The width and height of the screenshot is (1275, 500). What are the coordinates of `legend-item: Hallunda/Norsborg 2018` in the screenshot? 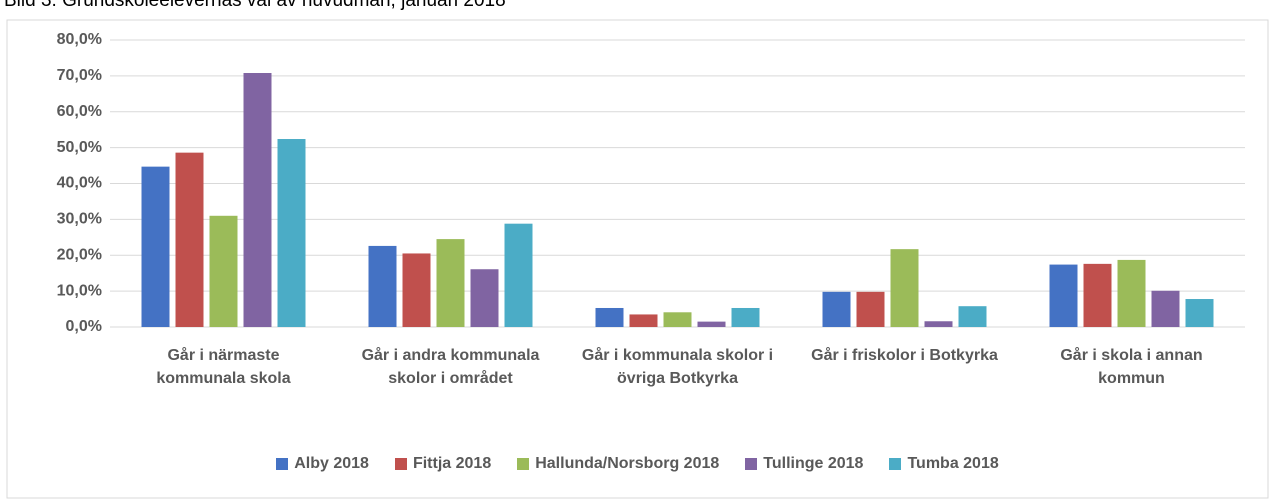 It's located at (618, 464).